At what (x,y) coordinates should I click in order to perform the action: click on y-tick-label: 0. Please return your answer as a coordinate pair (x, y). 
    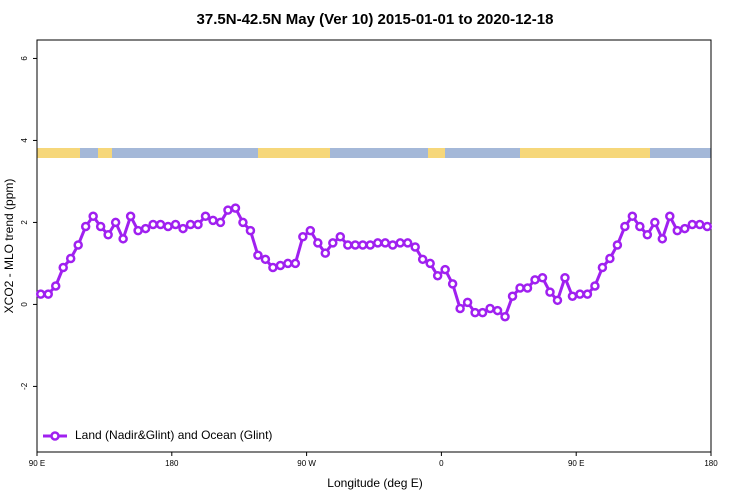
    Looking at the image, I should click on (24, 304).